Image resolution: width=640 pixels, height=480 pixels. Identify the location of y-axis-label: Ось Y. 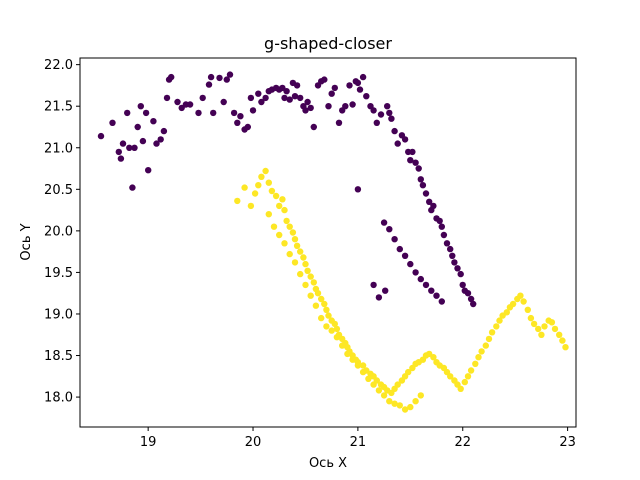
(26, 241).